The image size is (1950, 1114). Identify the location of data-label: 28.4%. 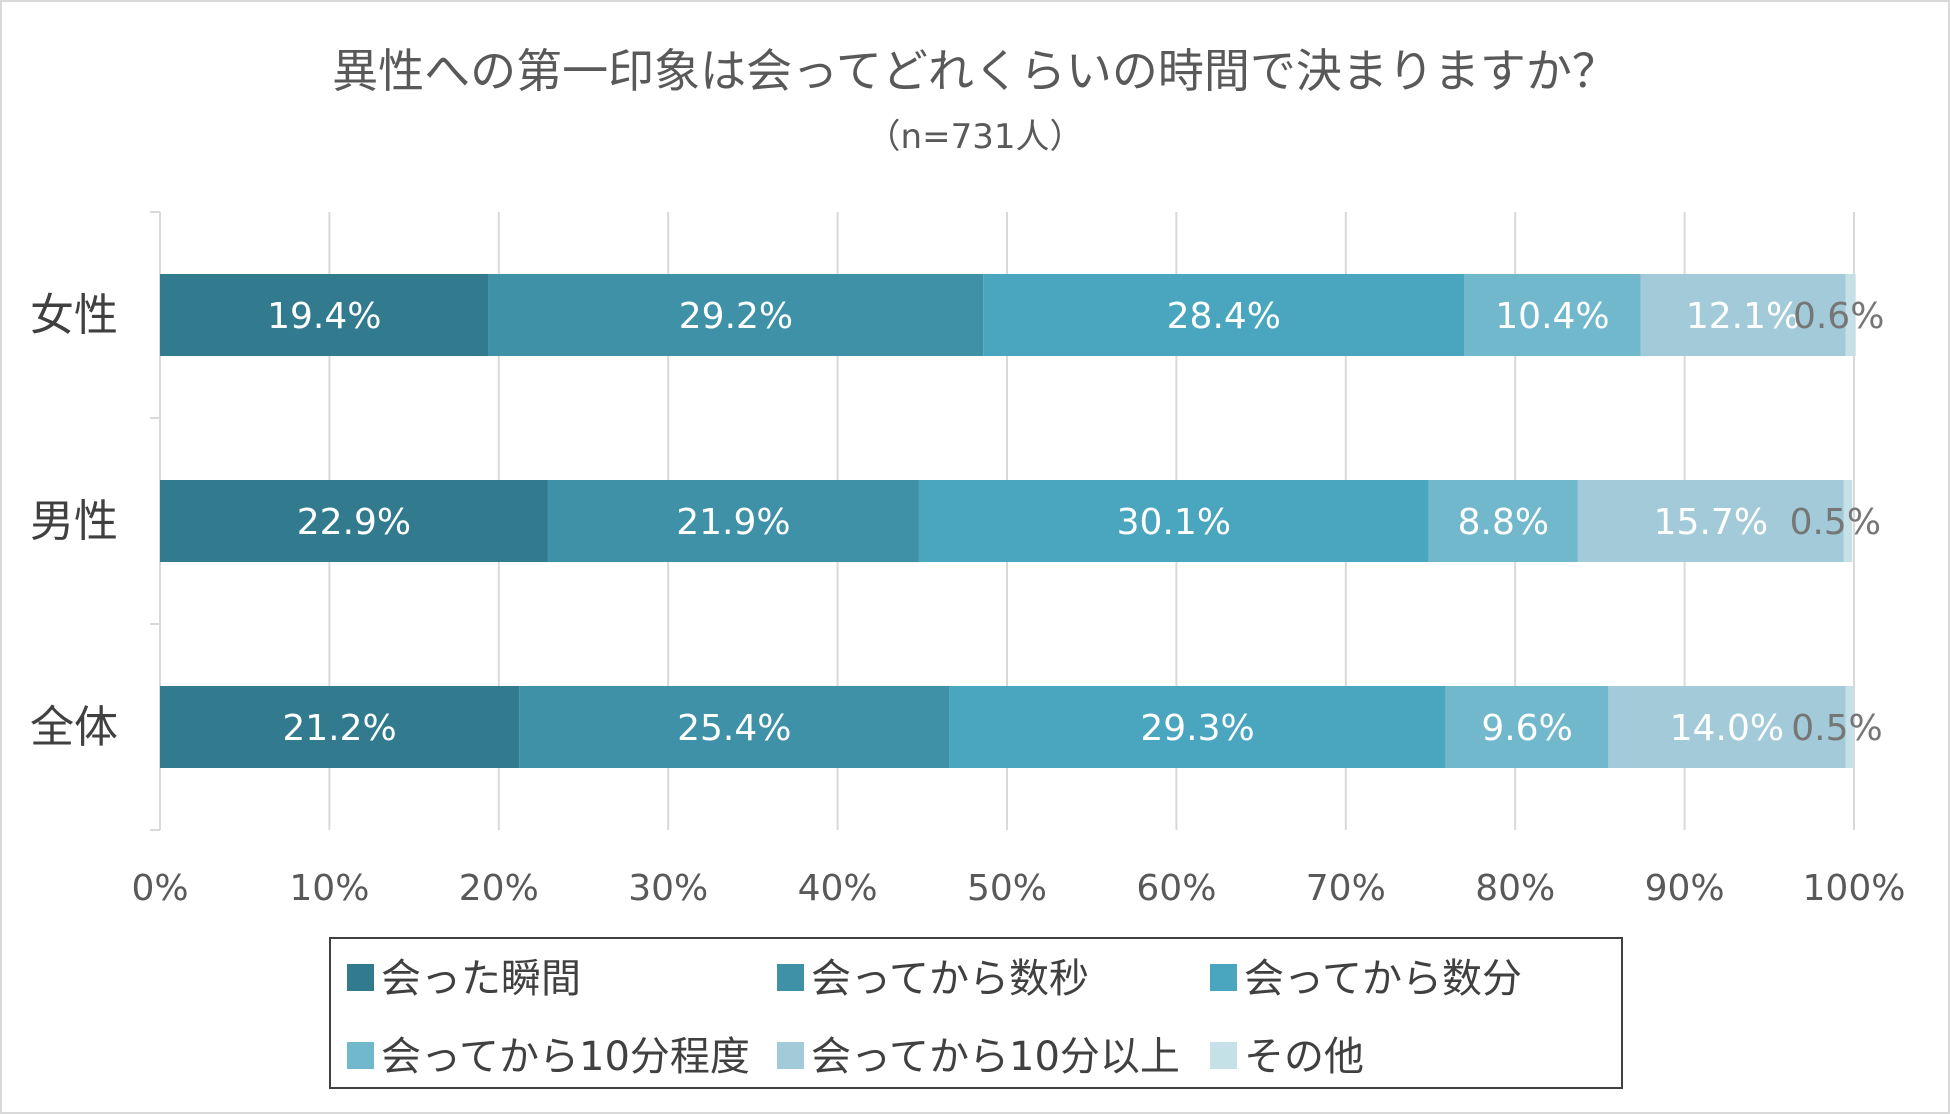
(1224, 316).